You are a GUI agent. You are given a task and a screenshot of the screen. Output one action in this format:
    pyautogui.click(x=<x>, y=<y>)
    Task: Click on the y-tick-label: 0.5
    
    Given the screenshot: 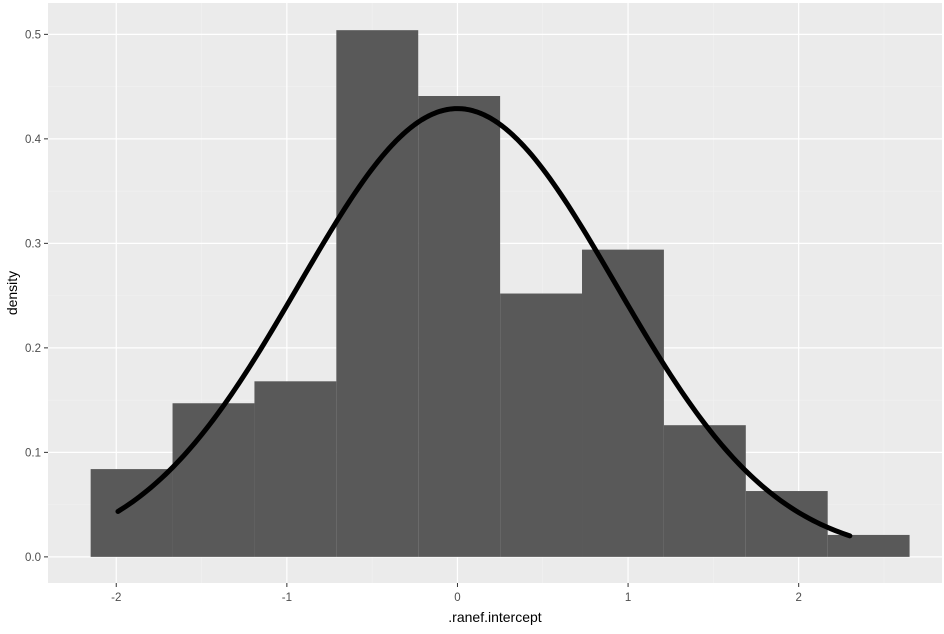 What is the action you would take?
    pyautogui.click(x=33, y=35)
    